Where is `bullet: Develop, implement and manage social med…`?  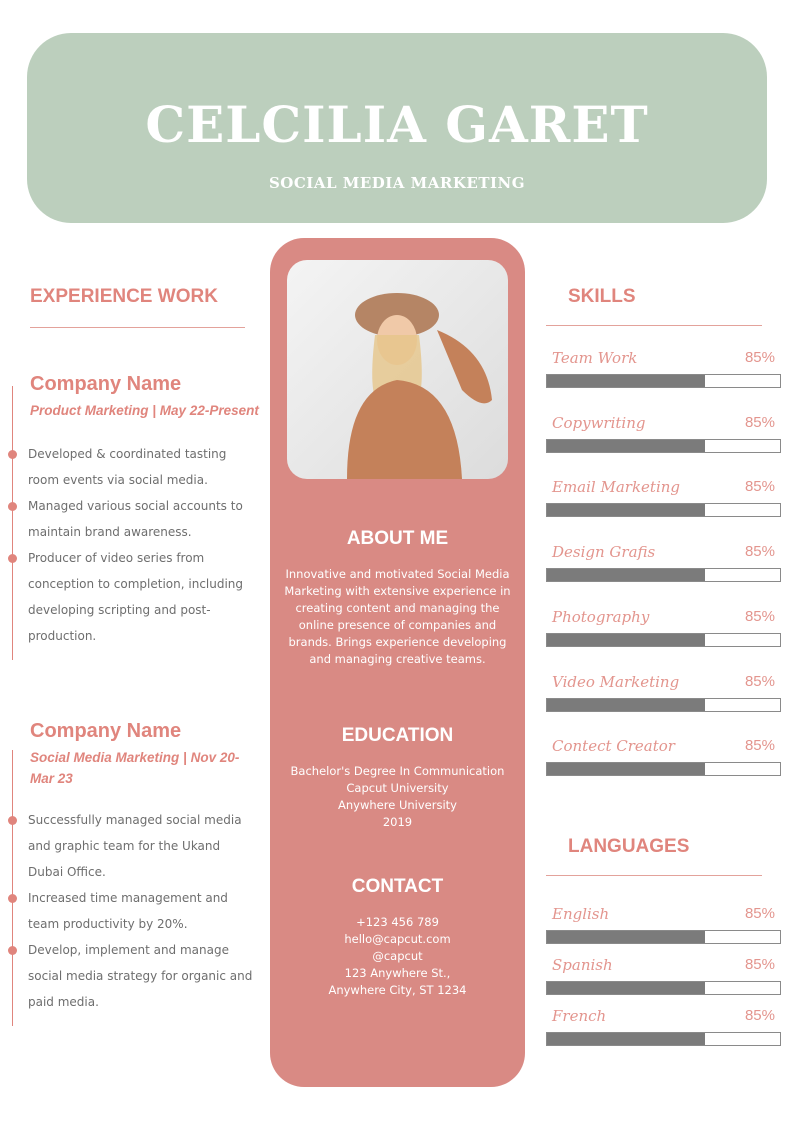 bullet: Develop, implement and manage social med… is located at coordinates (133, 976).